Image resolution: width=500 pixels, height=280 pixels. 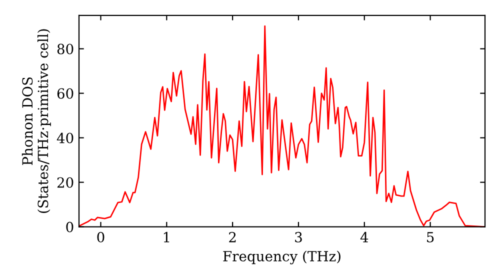 I want to click on x-tick-label: 2, so click(x=232, y=237).